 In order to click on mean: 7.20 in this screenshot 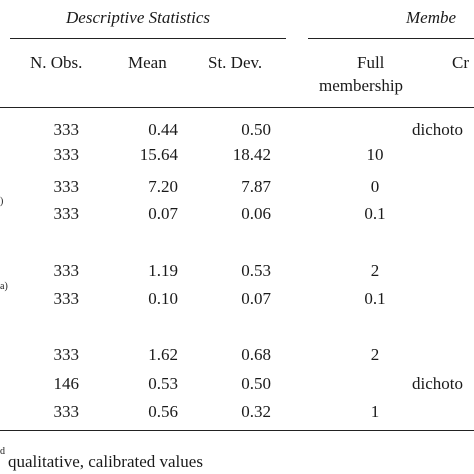, I will do `click(163, 186)`.